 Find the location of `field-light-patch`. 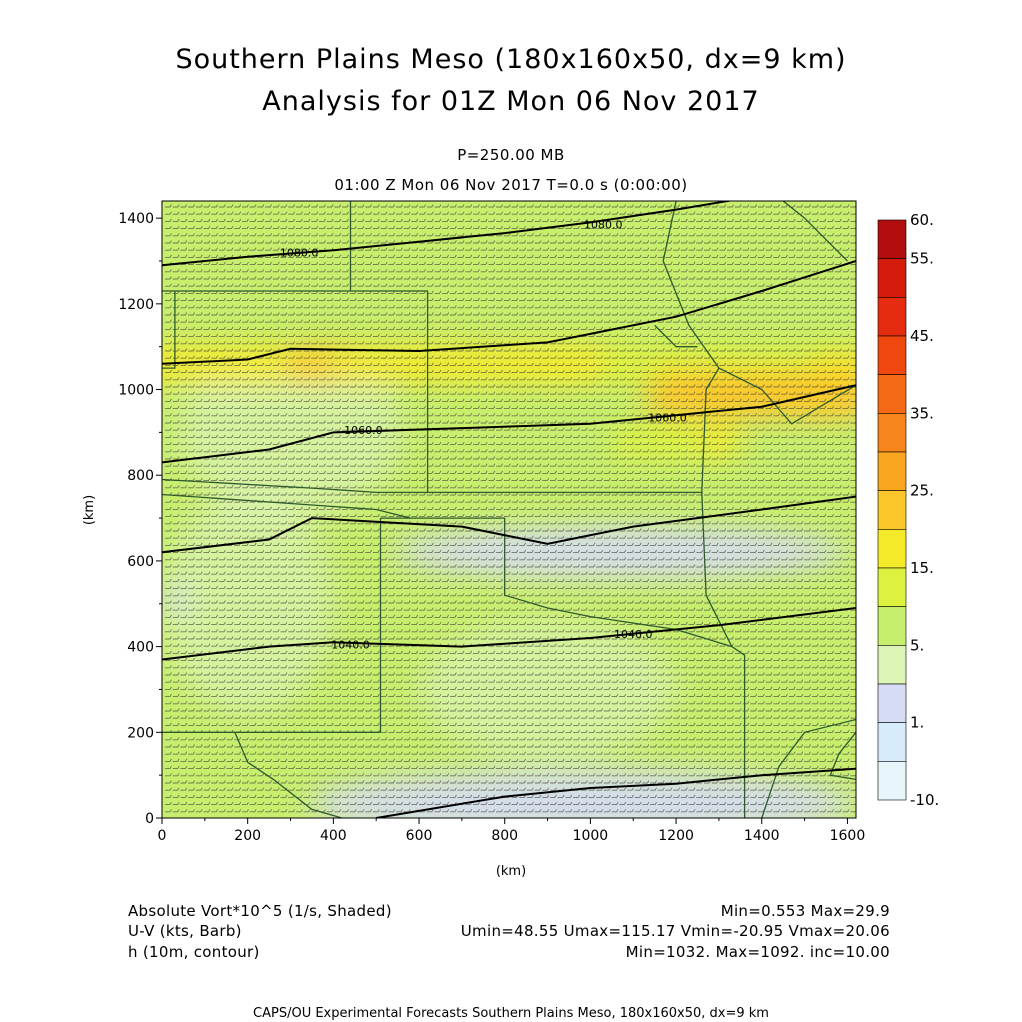

field-light-patch is located at coordinates (290, 432).